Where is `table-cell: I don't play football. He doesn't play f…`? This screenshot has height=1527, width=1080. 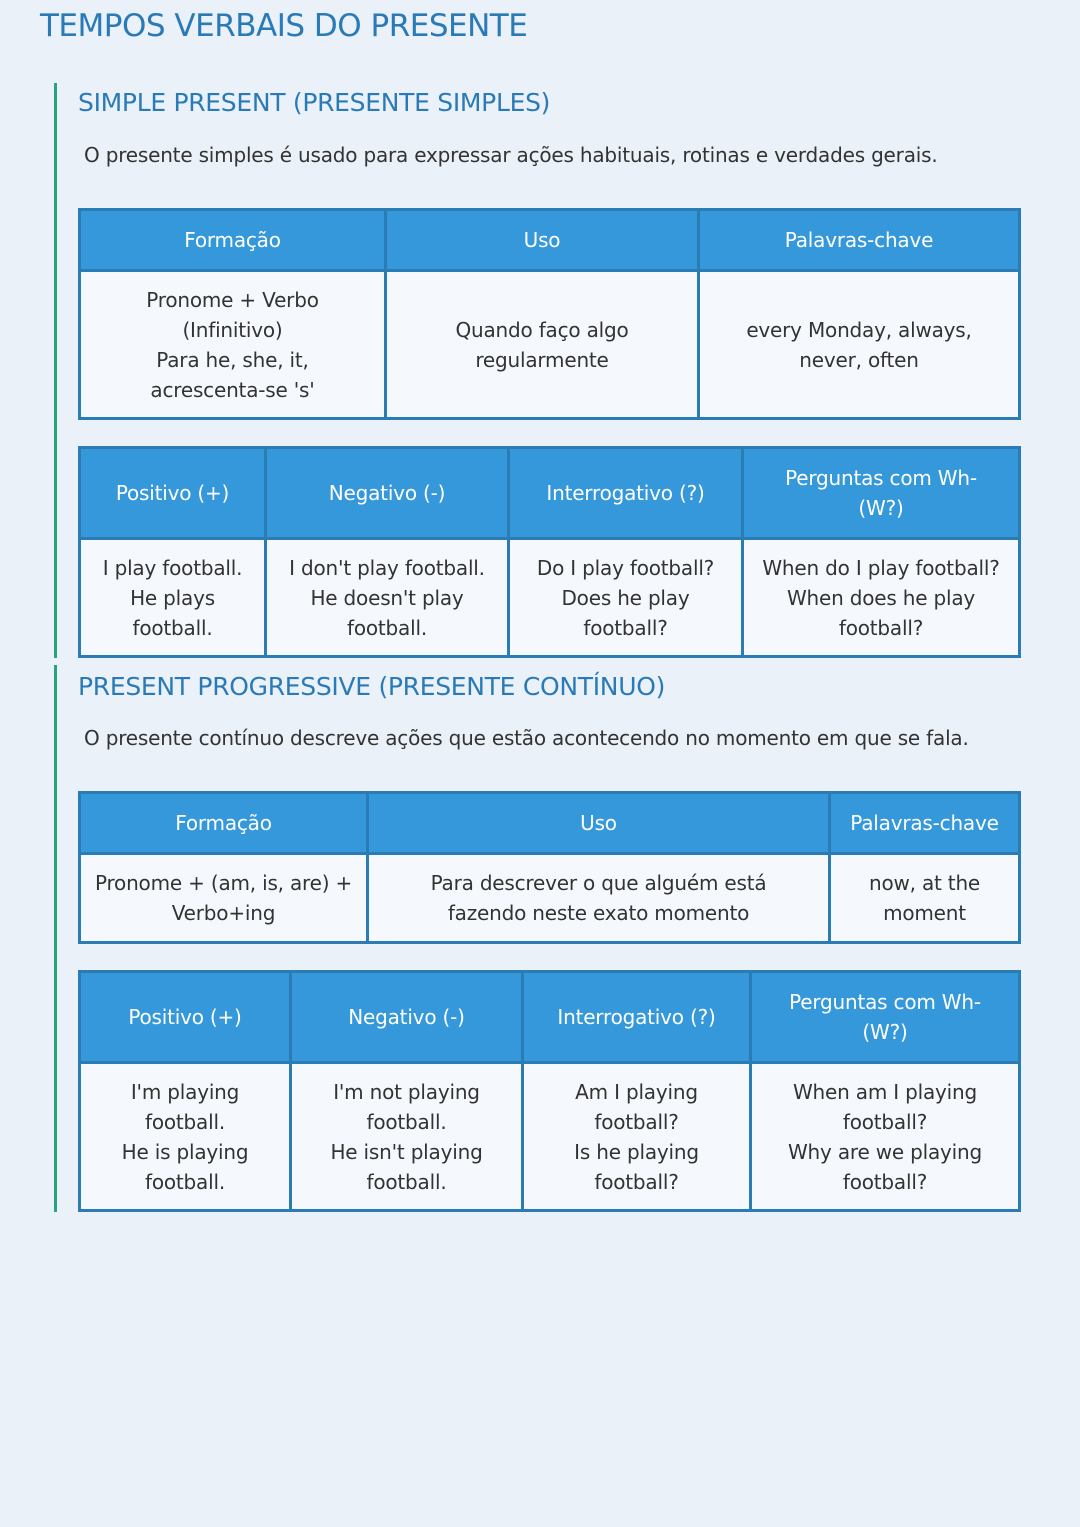 table-cell: I don't play football. He doesn't play f… is located at coordinates (387, 597).